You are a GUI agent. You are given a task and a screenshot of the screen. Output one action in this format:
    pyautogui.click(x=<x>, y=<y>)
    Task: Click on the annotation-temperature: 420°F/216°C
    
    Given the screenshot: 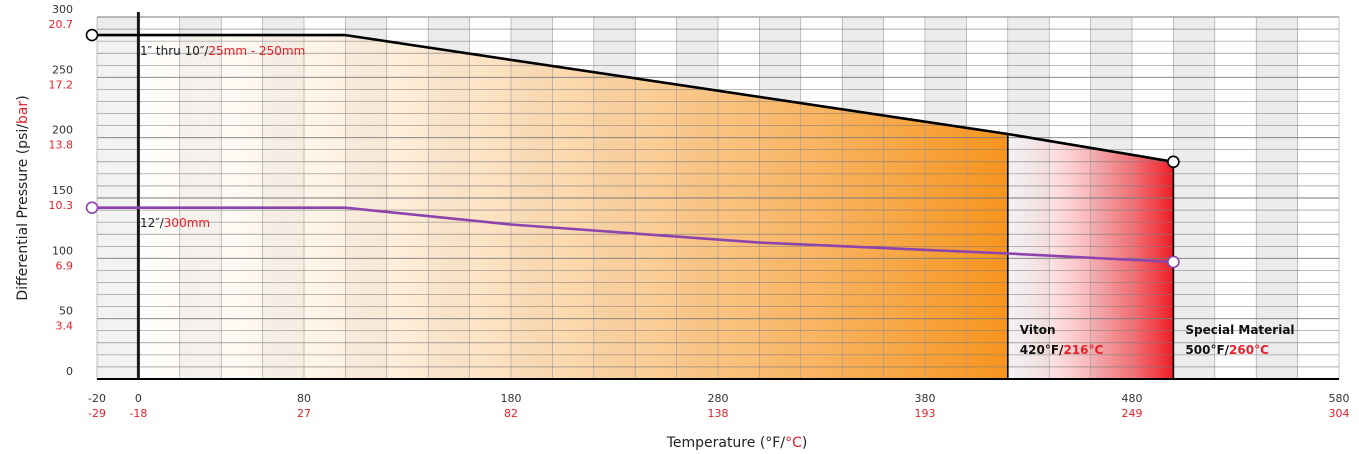 What is the action you would take?
    pyautogui.click(x=1062, y=350)
    